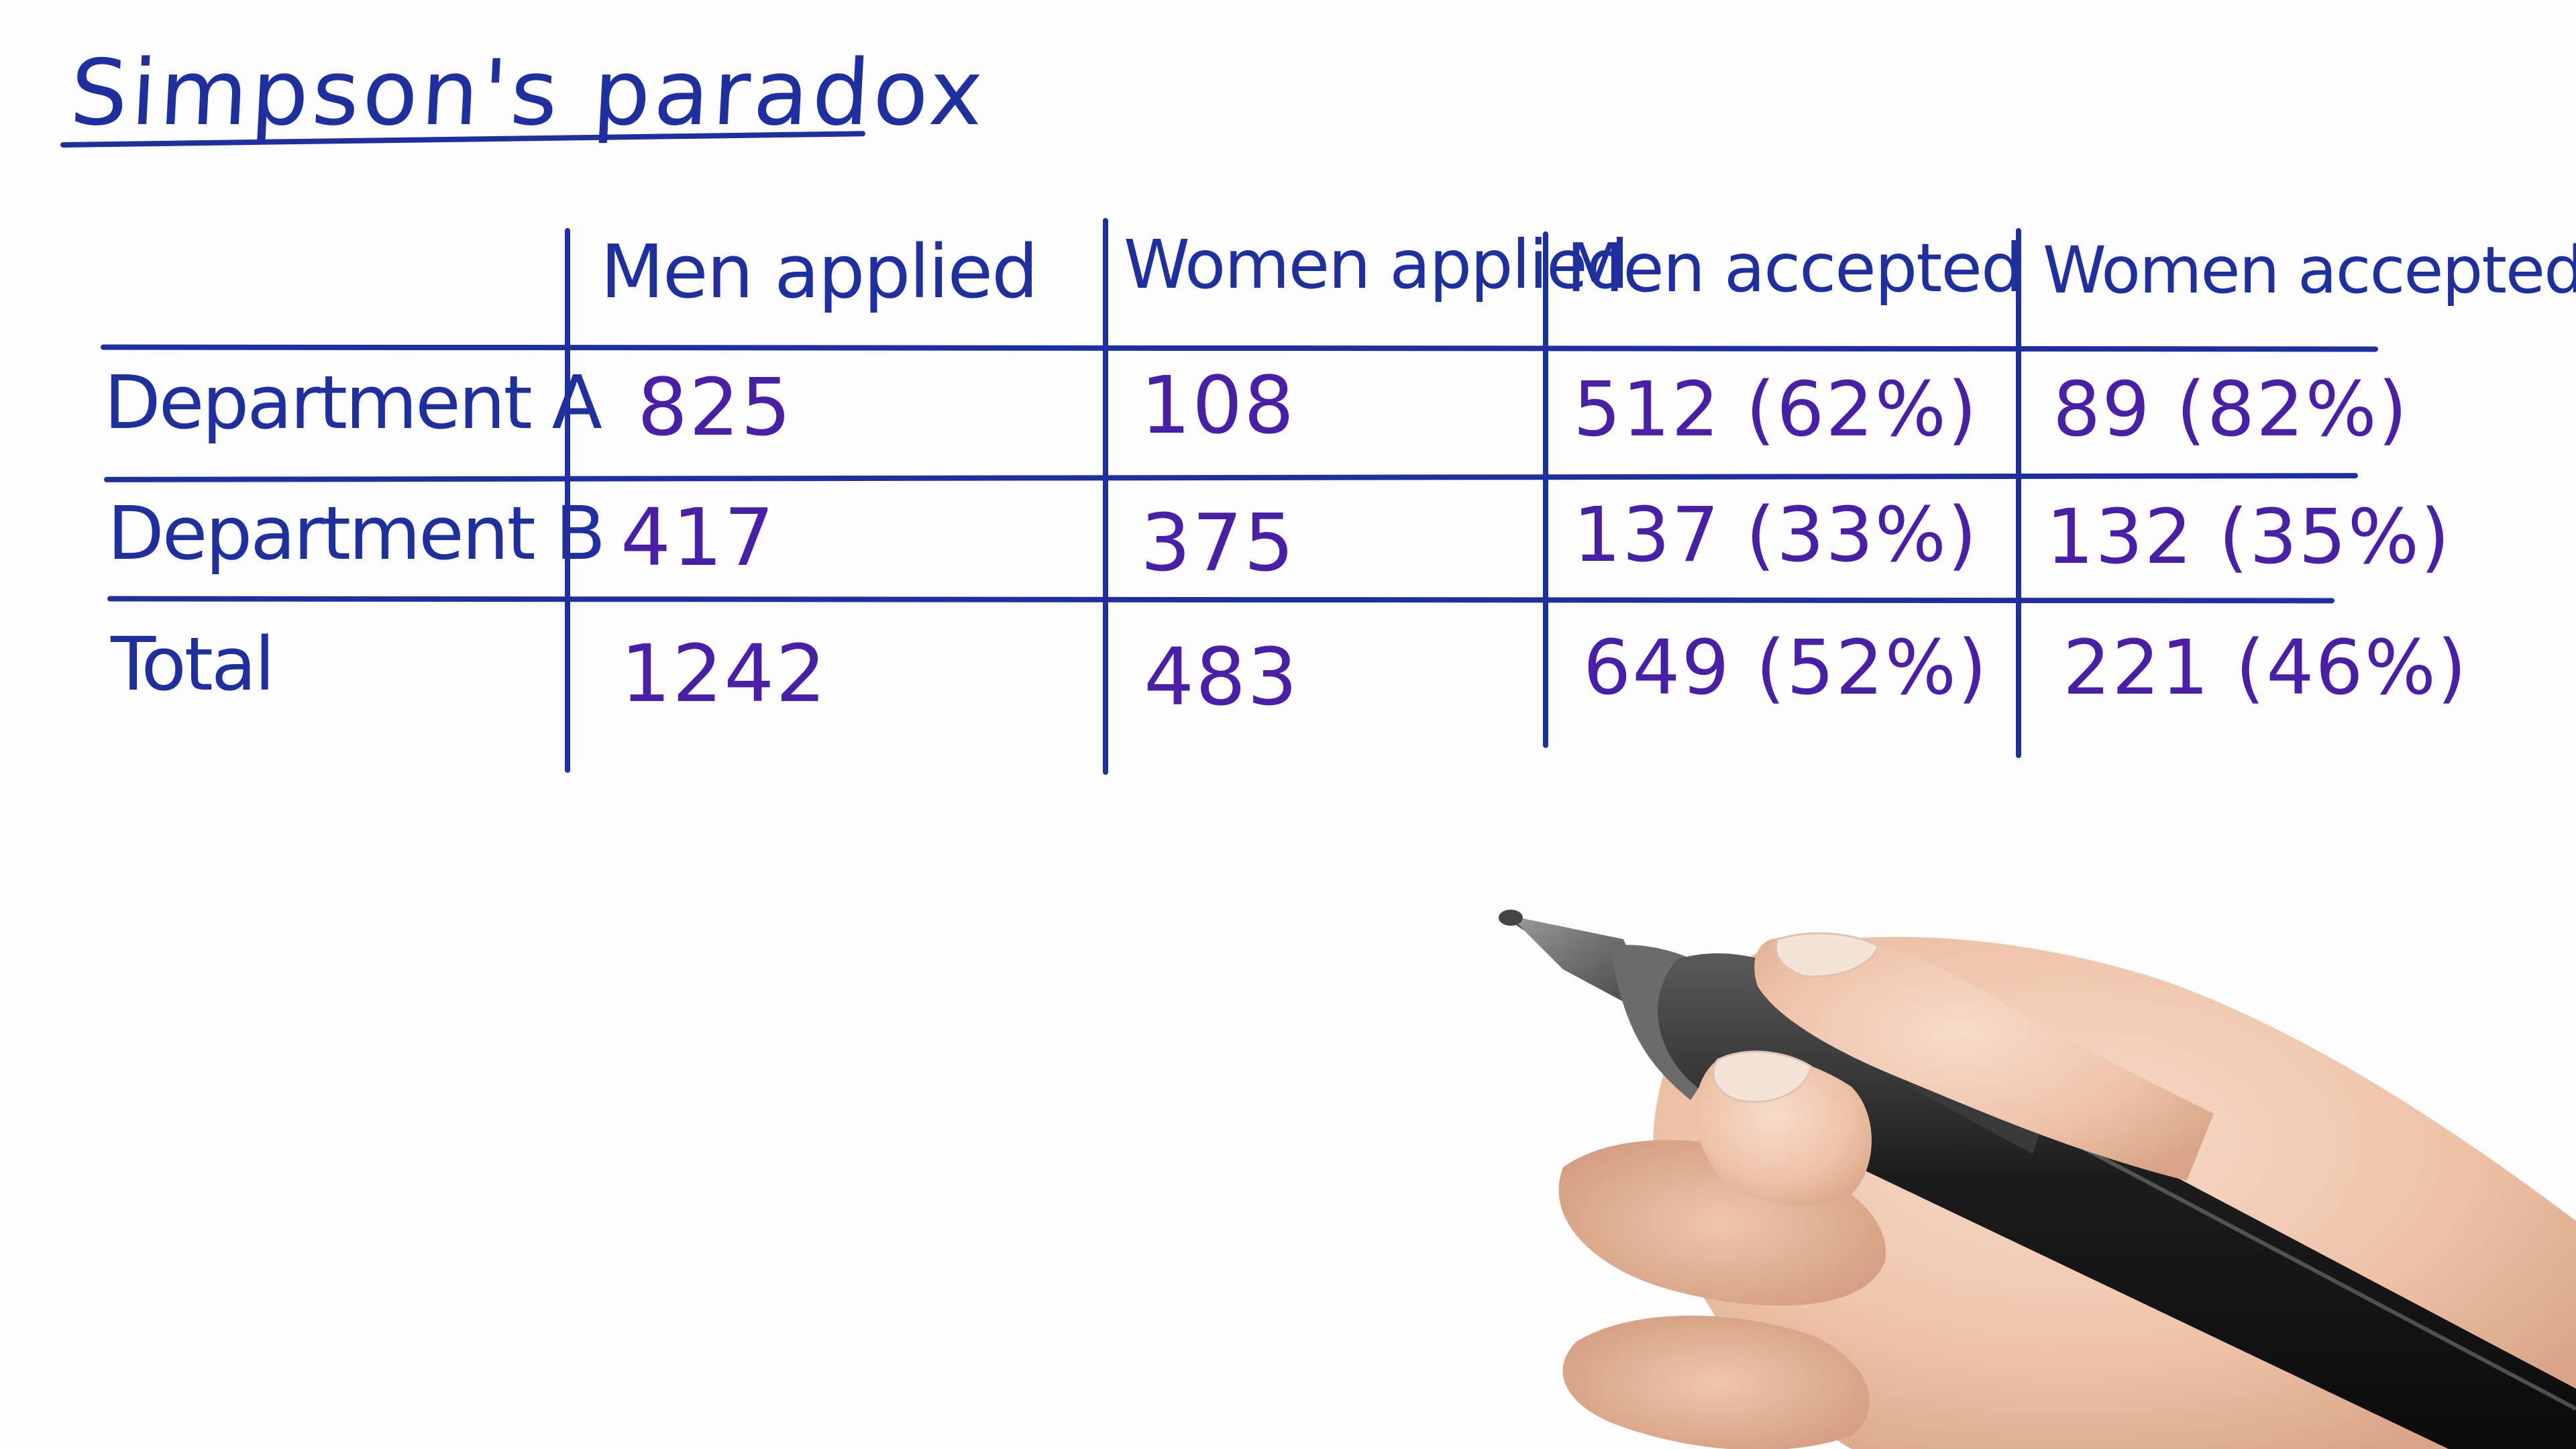  What do you see at coordinates (2248, 537) in the screenshot?
I see `table-cell: 132 (35%)` at bounding box center [2248, 537].